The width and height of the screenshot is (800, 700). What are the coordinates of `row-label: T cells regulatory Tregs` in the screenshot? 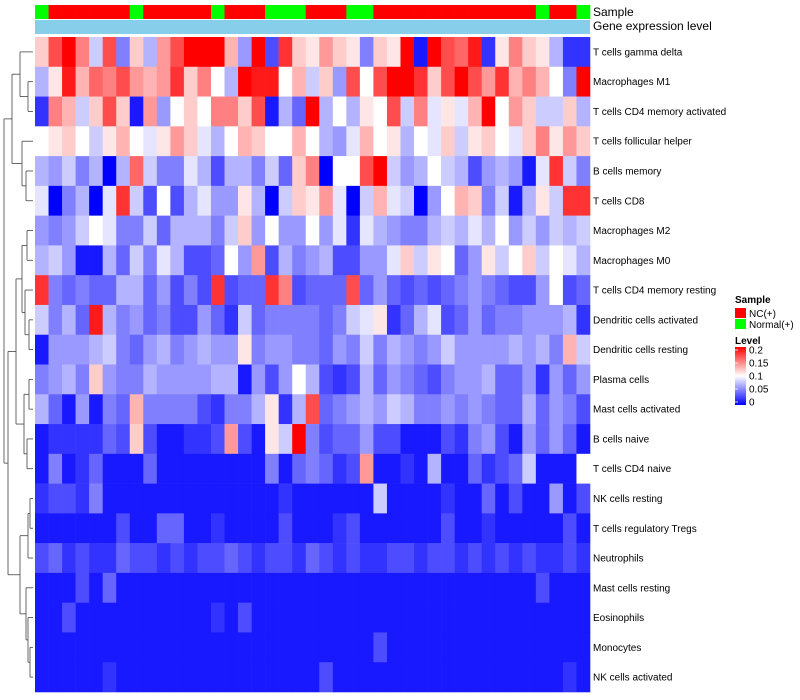 It's located at (645, 529).